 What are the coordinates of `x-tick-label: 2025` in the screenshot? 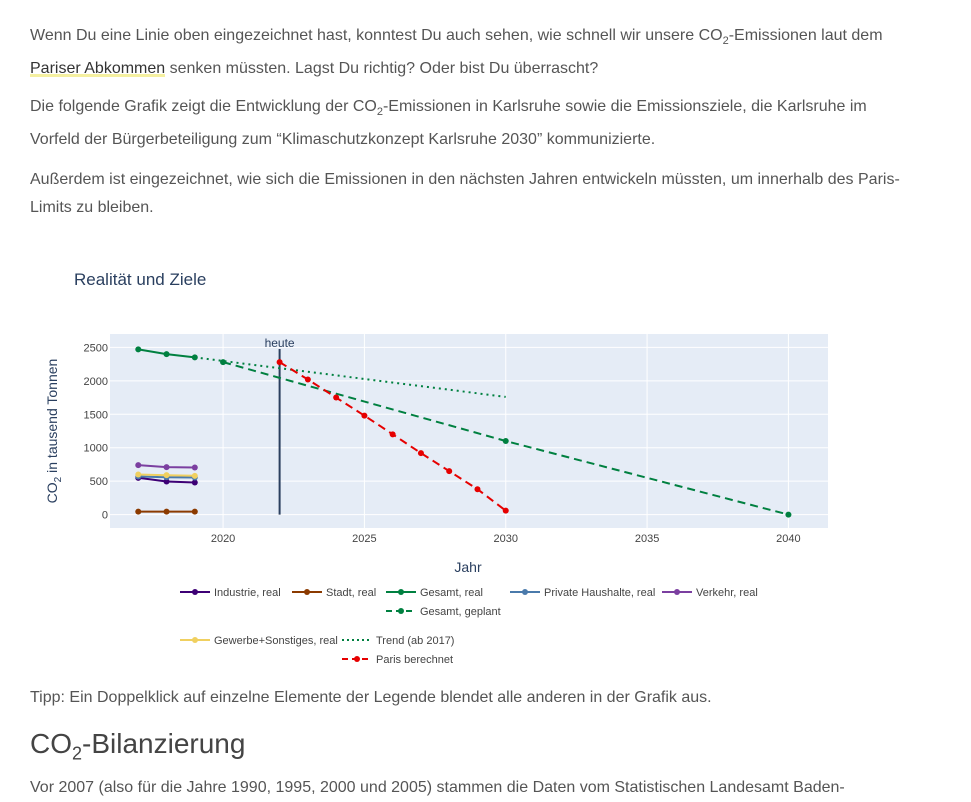 It's located at (364, 539).